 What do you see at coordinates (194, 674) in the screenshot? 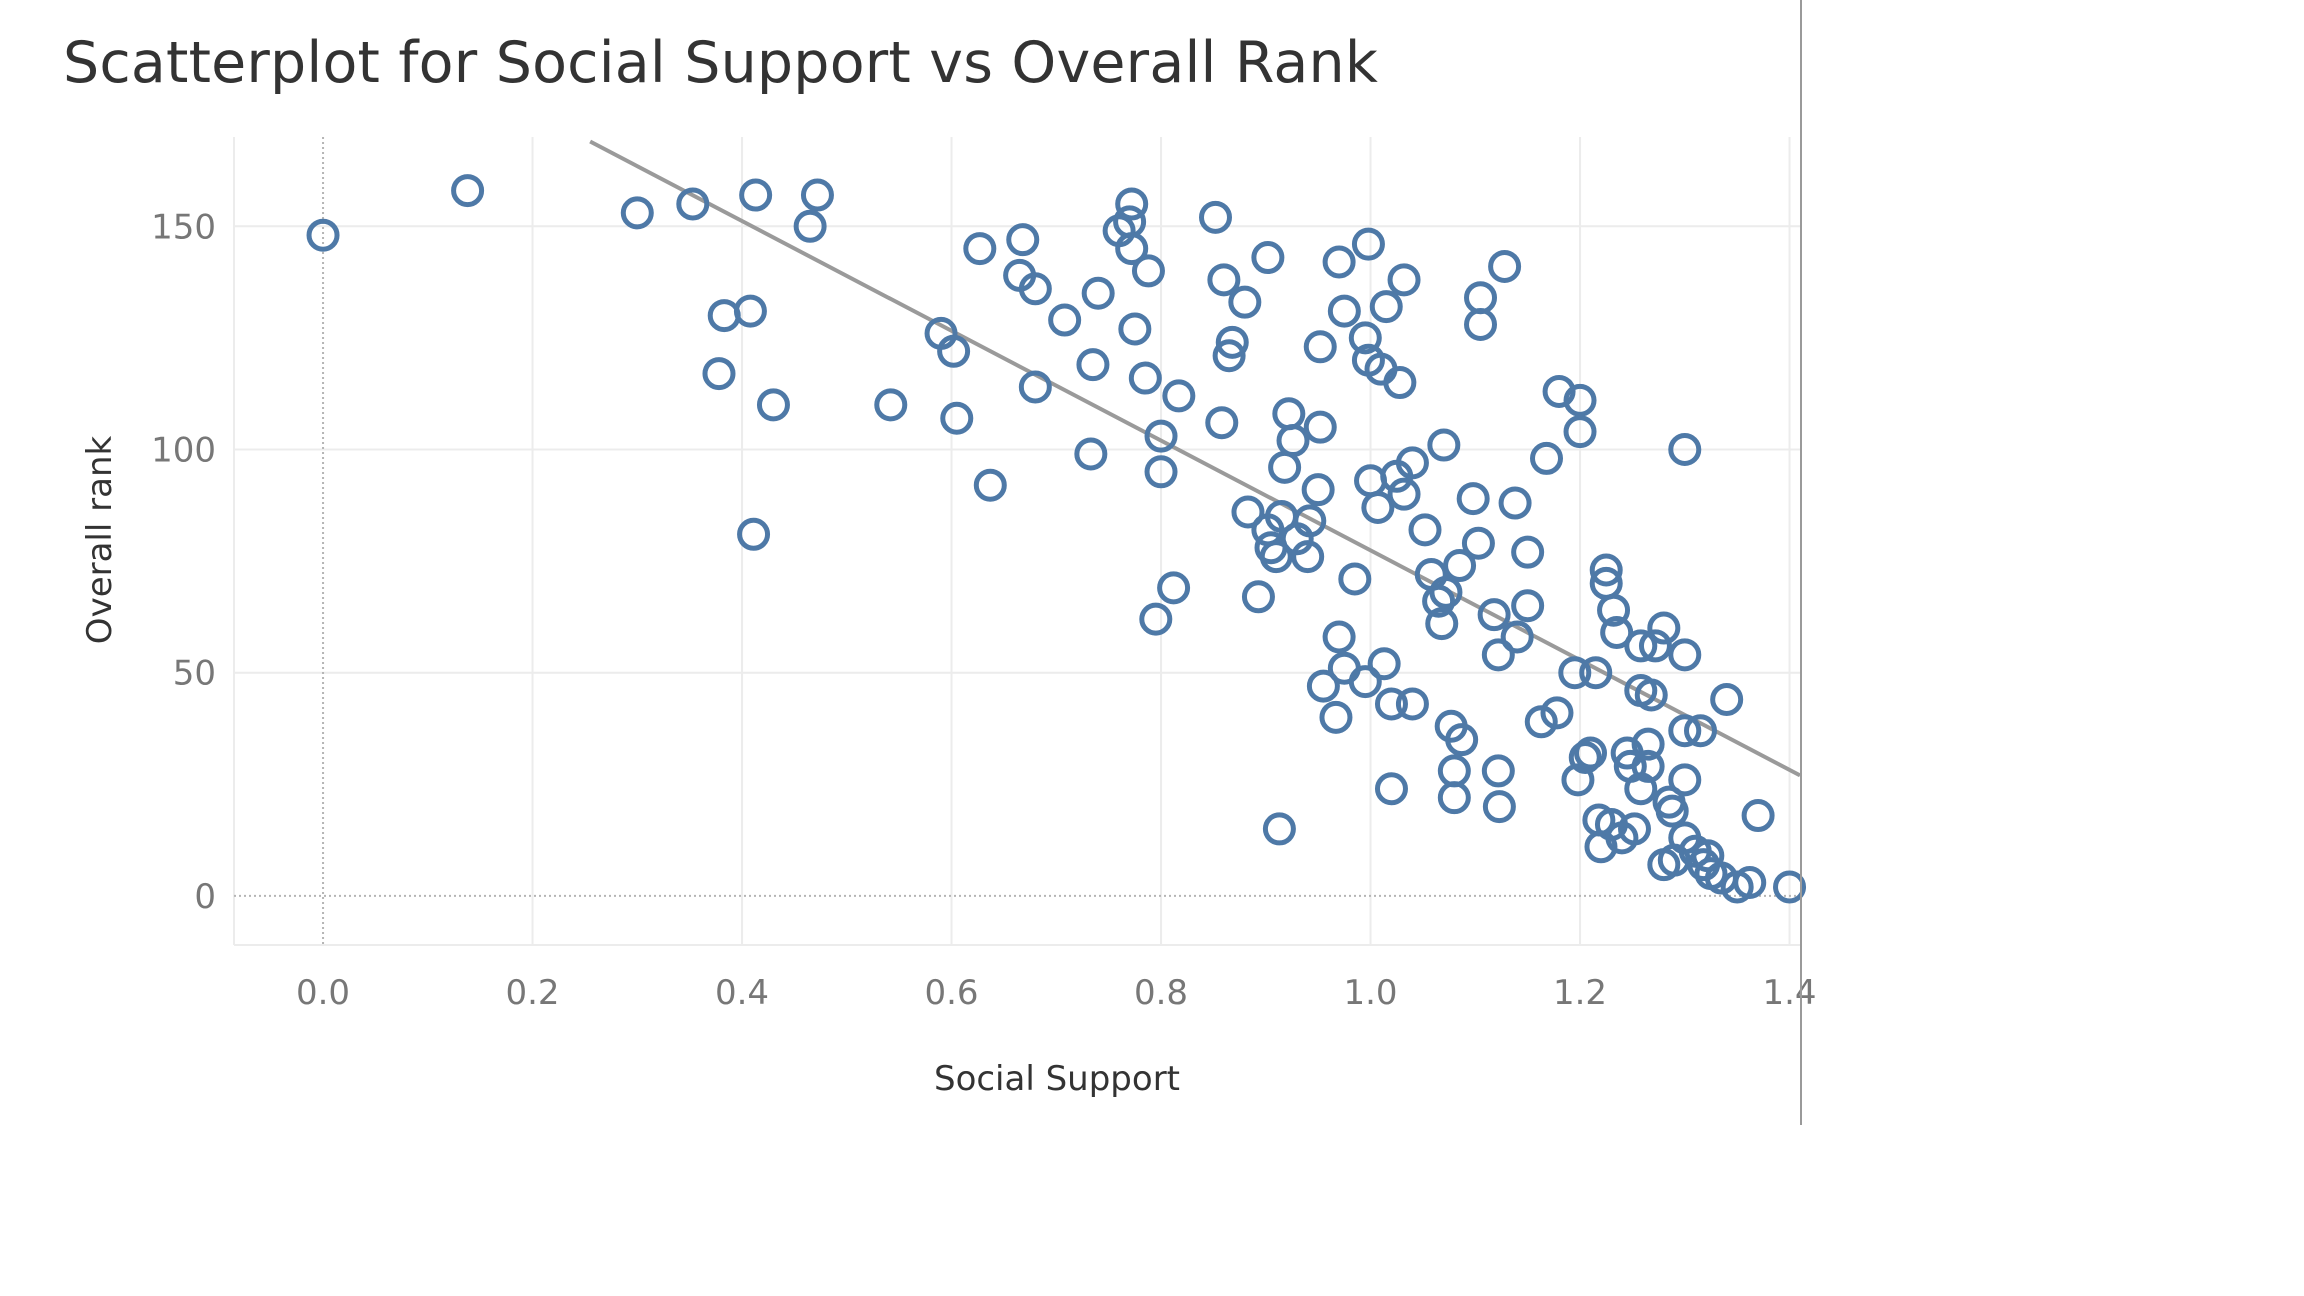
I see `y-tick-label: 50` at bounding box center [194, 674].